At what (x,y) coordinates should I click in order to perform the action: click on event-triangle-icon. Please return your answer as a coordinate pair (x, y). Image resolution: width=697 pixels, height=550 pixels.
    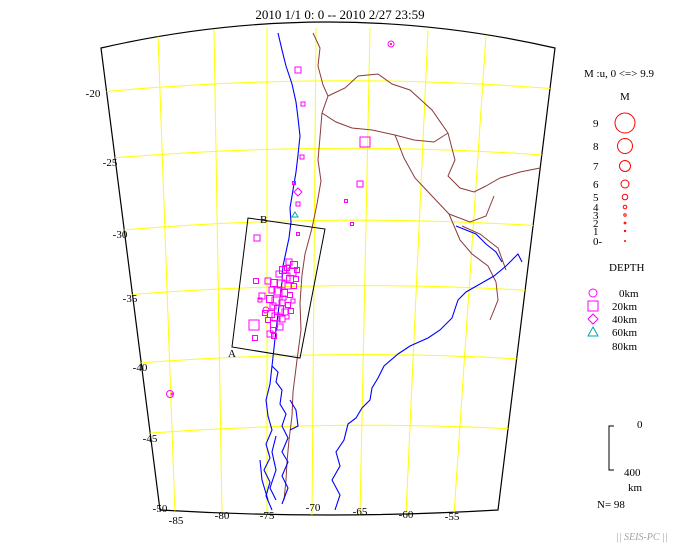
    Looking at the image, I should click on (295, 214).